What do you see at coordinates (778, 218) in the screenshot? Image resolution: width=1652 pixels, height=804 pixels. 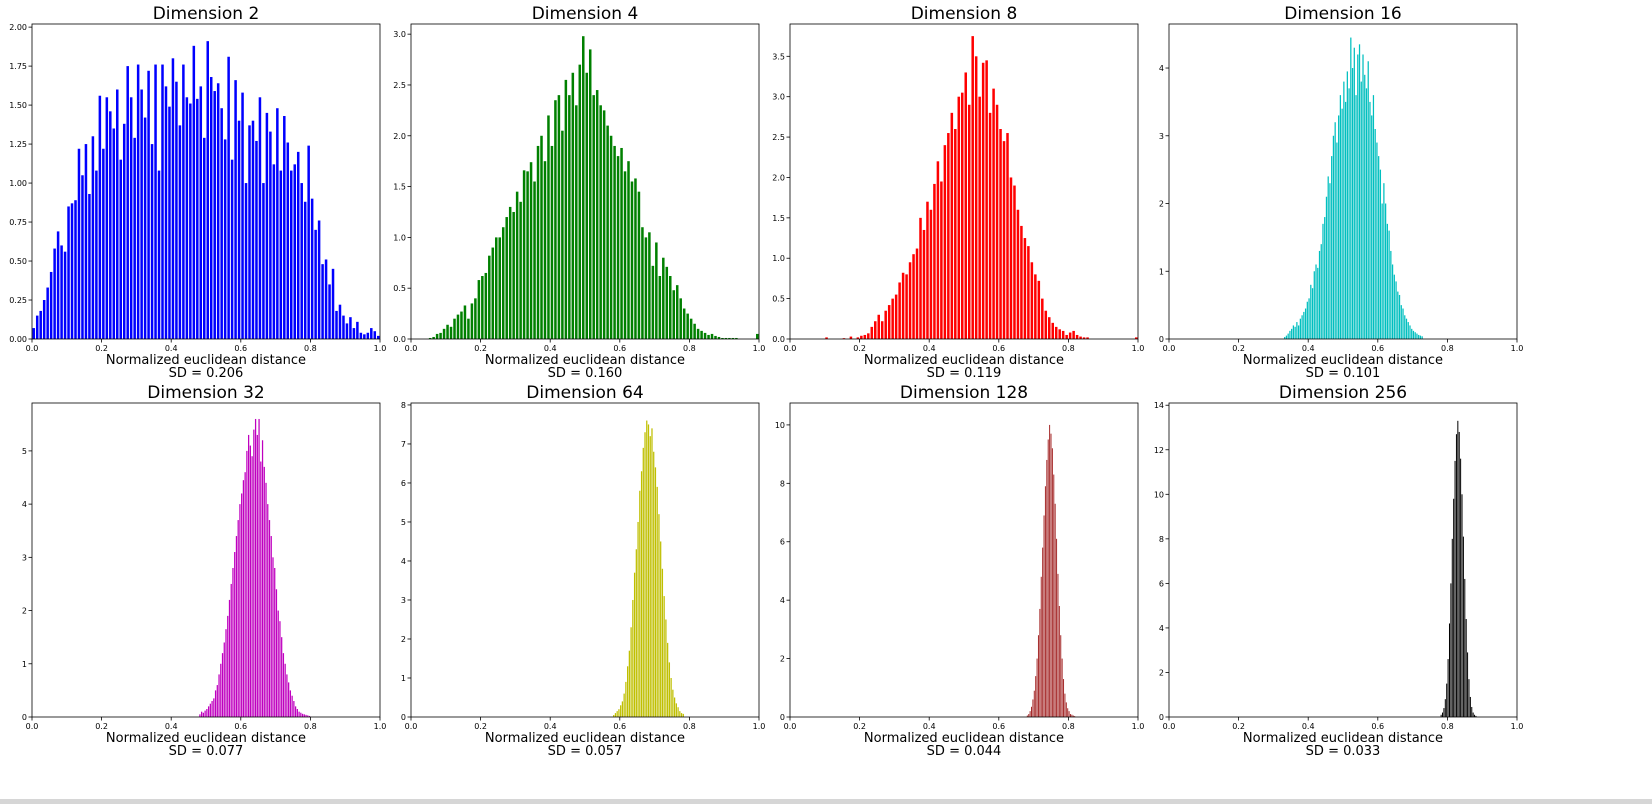 I see `y-tick-label: 1.5` at bounding box center [778, 218].